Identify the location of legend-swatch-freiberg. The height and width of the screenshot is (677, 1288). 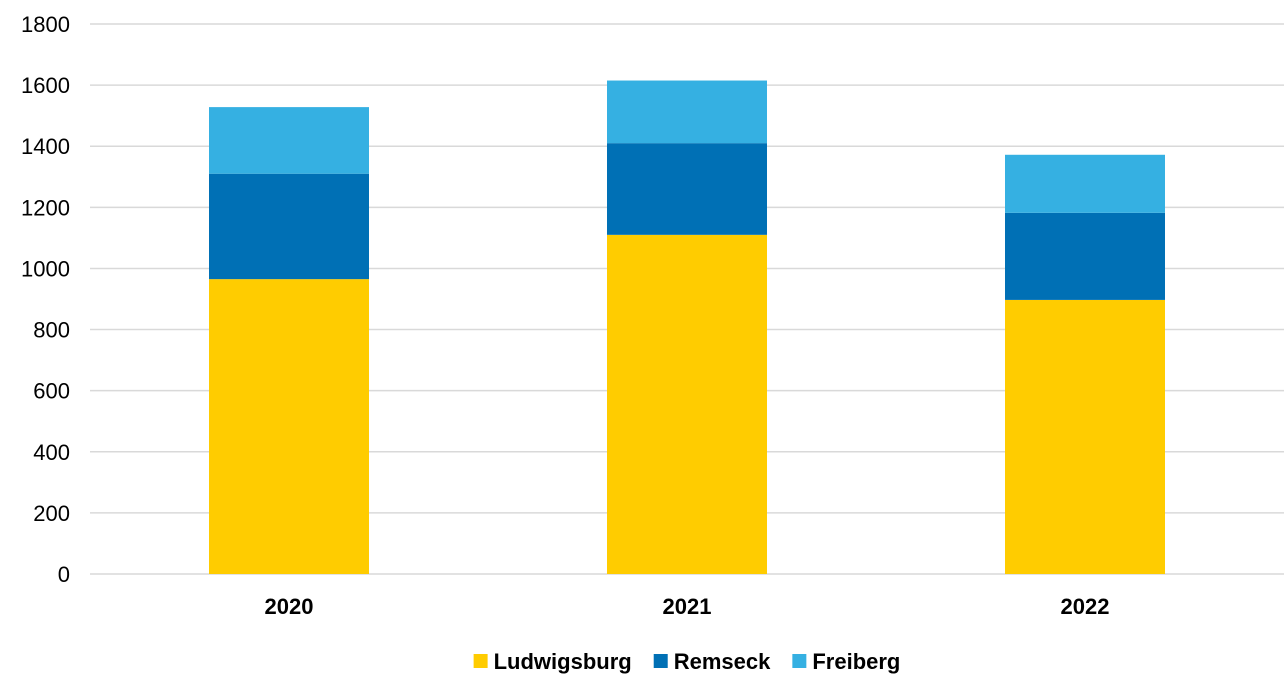
(799, 661).